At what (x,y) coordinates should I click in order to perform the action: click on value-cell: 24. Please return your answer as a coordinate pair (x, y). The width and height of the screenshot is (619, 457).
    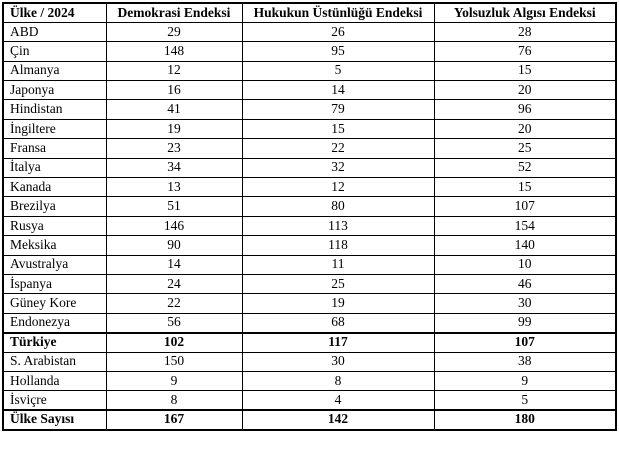
    Looking at the image, I should click on (174, 284).